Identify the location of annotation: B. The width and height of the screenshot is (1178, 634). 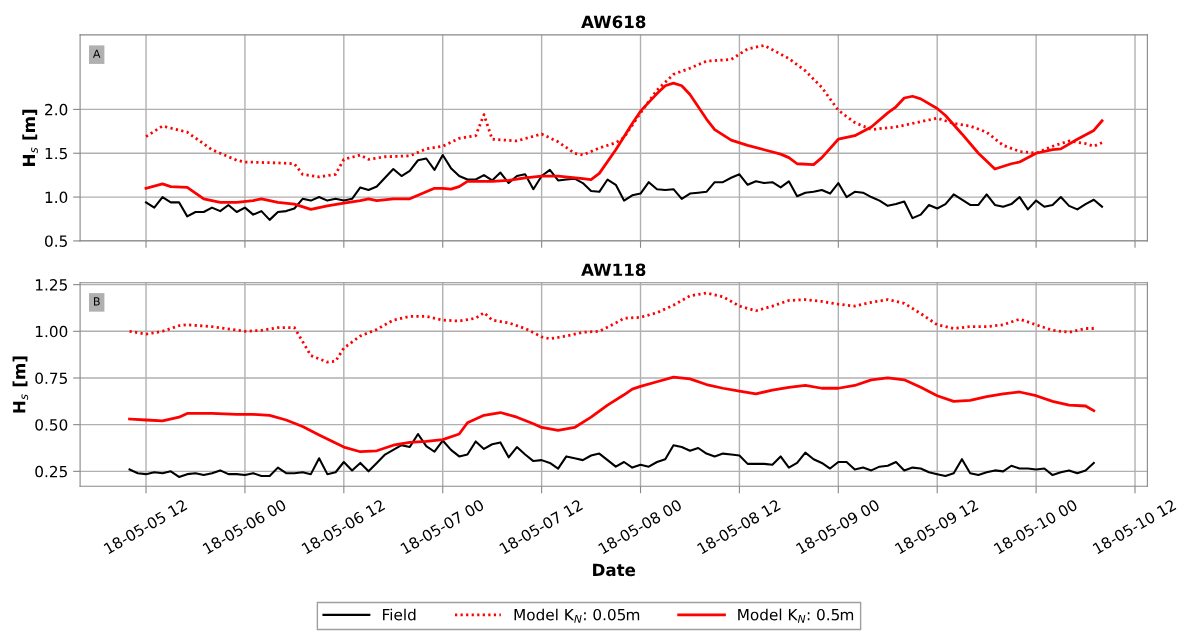
(97, 301).